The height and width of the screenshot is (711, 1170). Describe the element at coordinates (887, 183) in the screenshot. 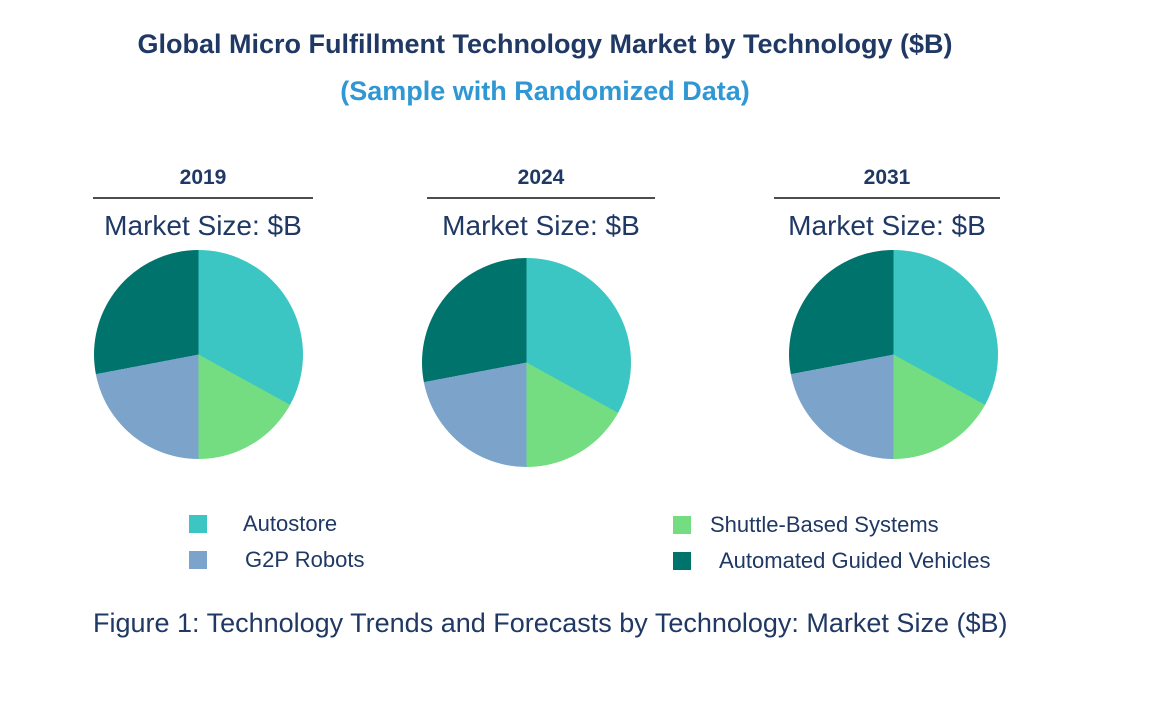

I see `year-header-2031: 2031` at that location.